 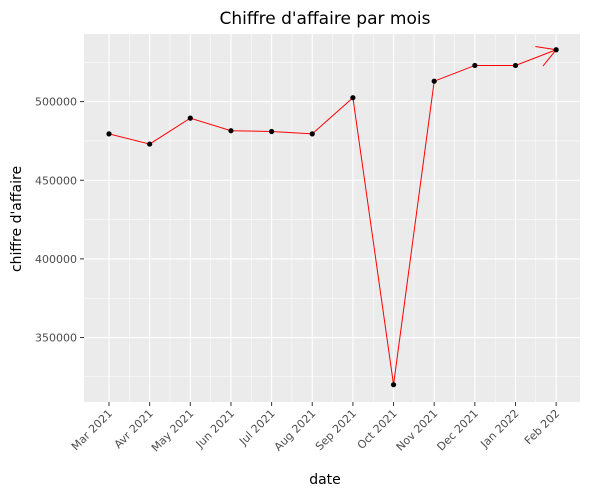 What do you see at coordinates (325, 19) in the screenshot?
I see `chart-title: Chiffre d'affaire par mois` at bounding box center [325, 19].